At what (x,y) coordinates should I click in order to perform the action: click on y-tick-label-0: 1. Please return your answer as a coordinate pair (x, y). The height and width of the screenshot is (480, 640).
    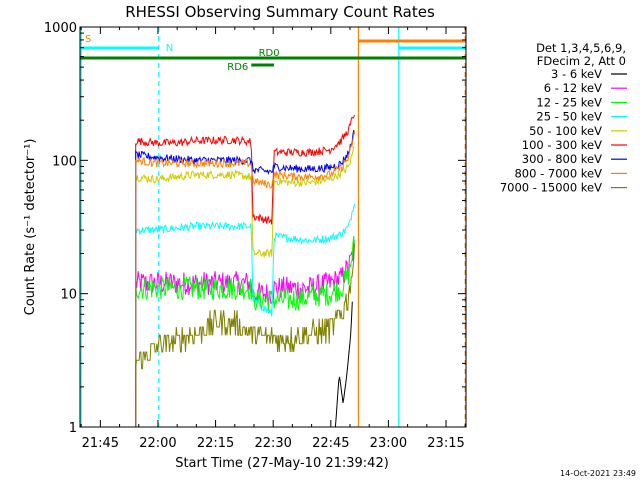
    Looking at the image, I should click on (73, 428).